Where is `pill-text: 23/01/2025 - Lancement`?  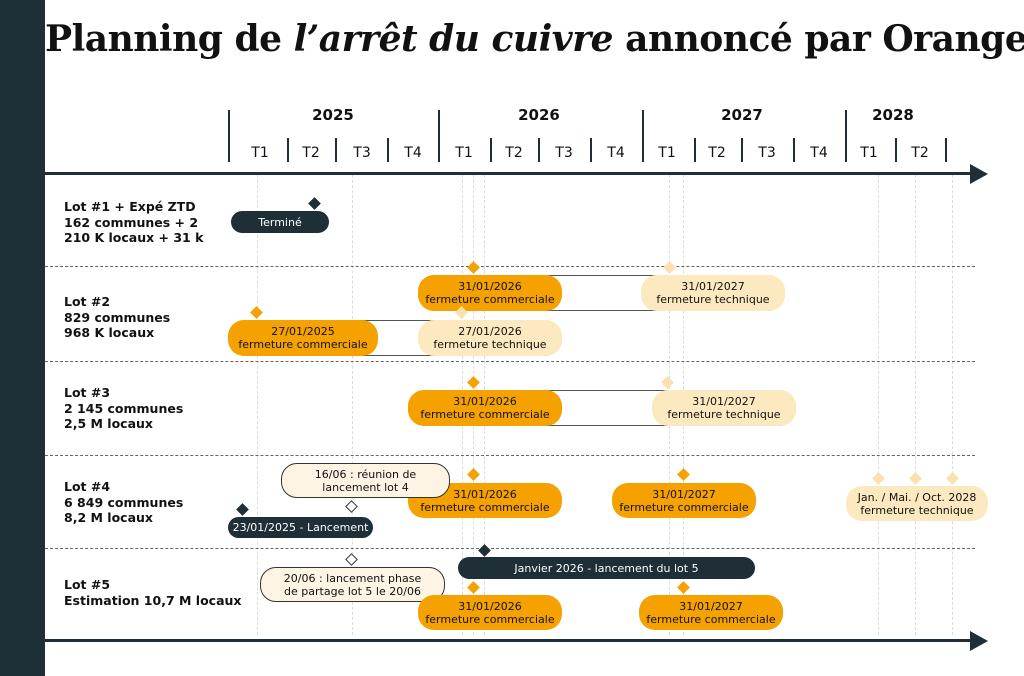 pill-text: 23/01/2025 - Lancement is located at coordinates (300, 527).